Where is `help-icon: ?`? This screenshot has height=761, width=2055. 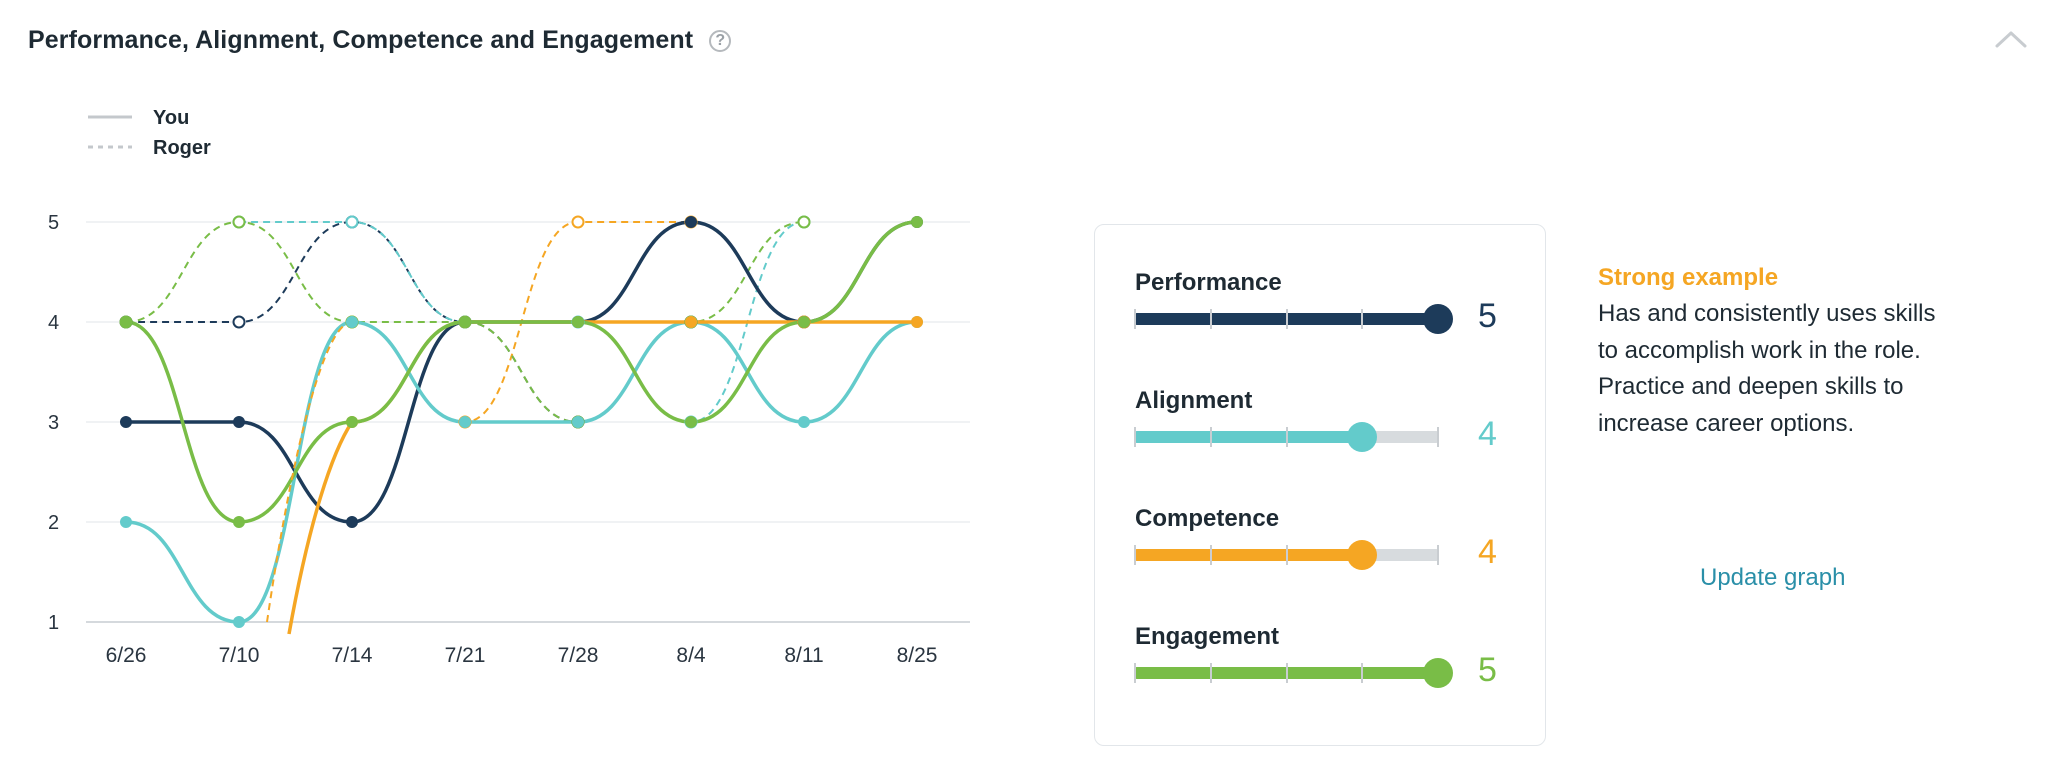 help-icon: ? is located at coordinates (720, 40).